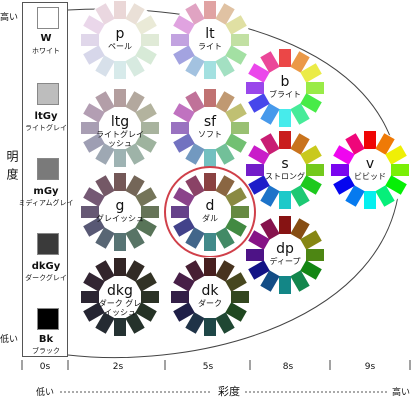  Describe the element at coordinates (12, 168) in the screenshot. I see `lightness-axis-label: 明度` at that location.